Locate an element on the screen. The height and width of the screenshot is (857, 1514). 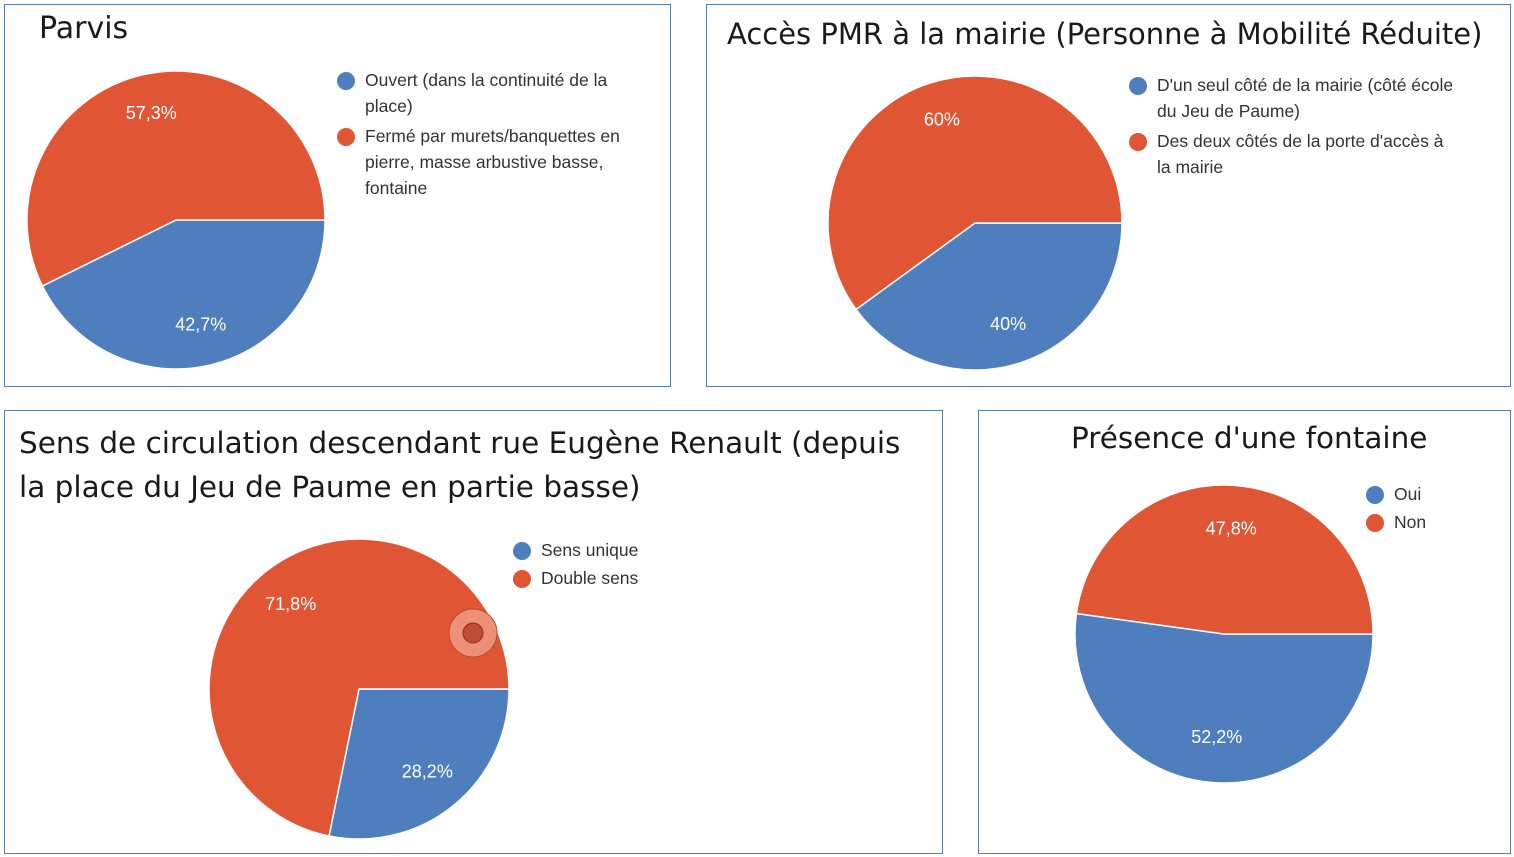
slice-data-label: 71,8% is located at coordinates (290, 604).